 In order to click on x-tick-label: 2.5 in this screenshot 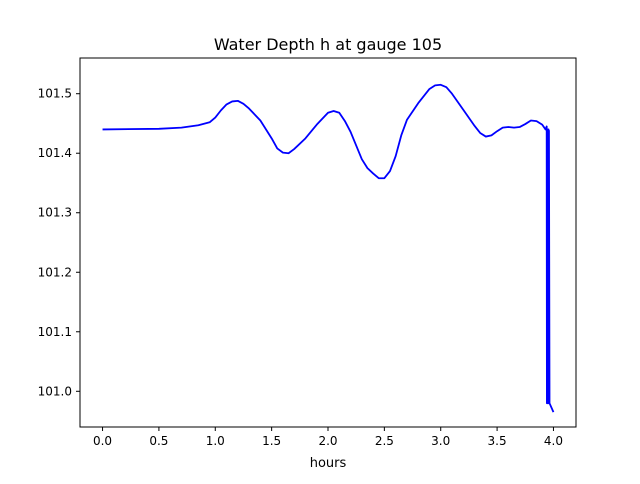, I will do `click(384, 441)`.